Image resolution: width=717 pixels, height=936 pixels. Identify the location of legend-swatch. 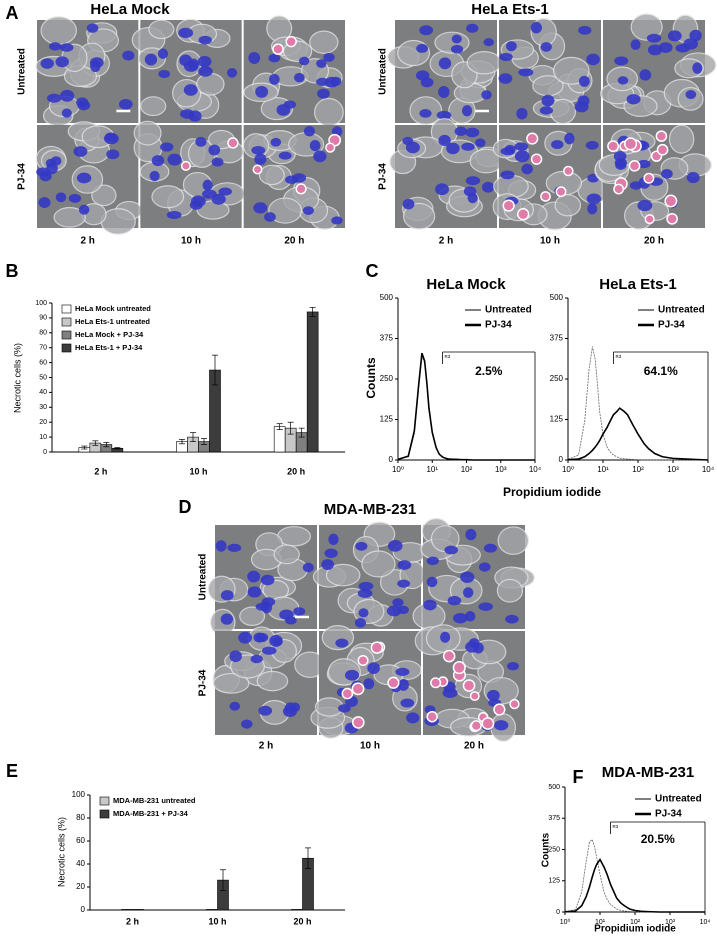
(66, 322).